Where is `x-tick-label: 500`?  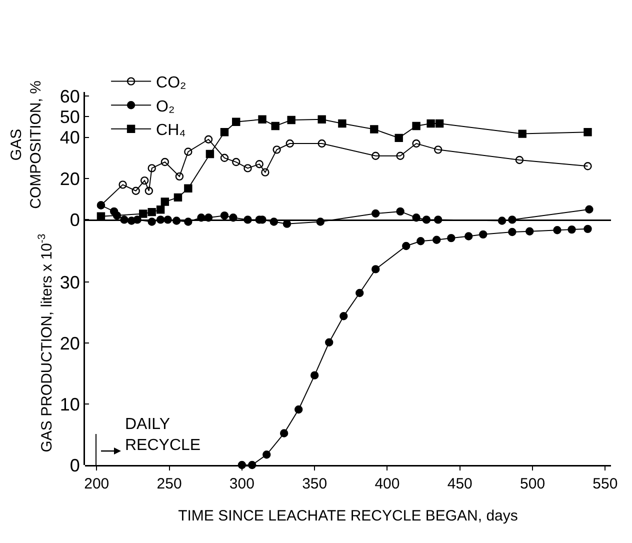 x-tick-label: 500 is located at coordinates (533, 484).